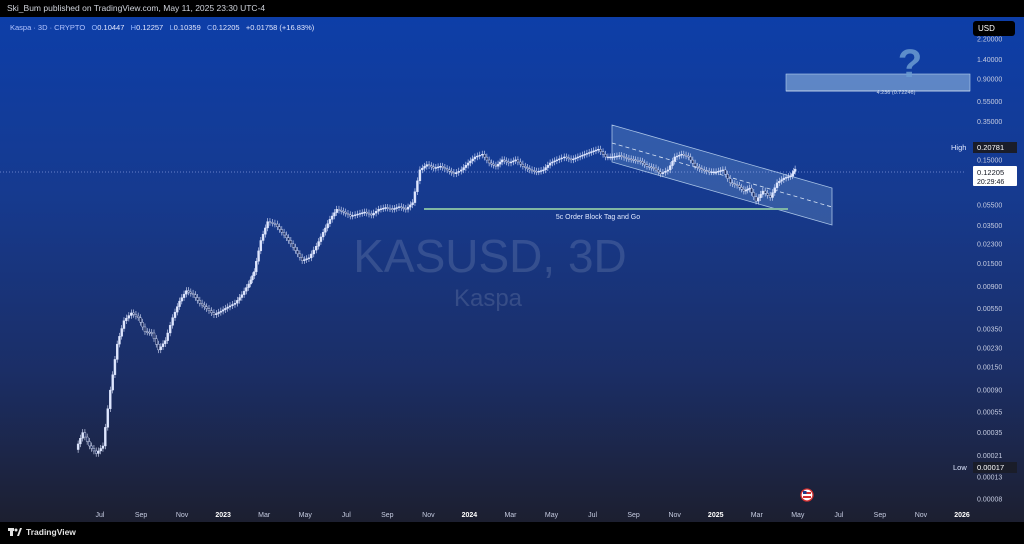 Image resolution: width=1024 pixels, height=544 pixels. Describe the element at coordinates (958, 147) in the screenshot. I see `high-tag: High` at that location.